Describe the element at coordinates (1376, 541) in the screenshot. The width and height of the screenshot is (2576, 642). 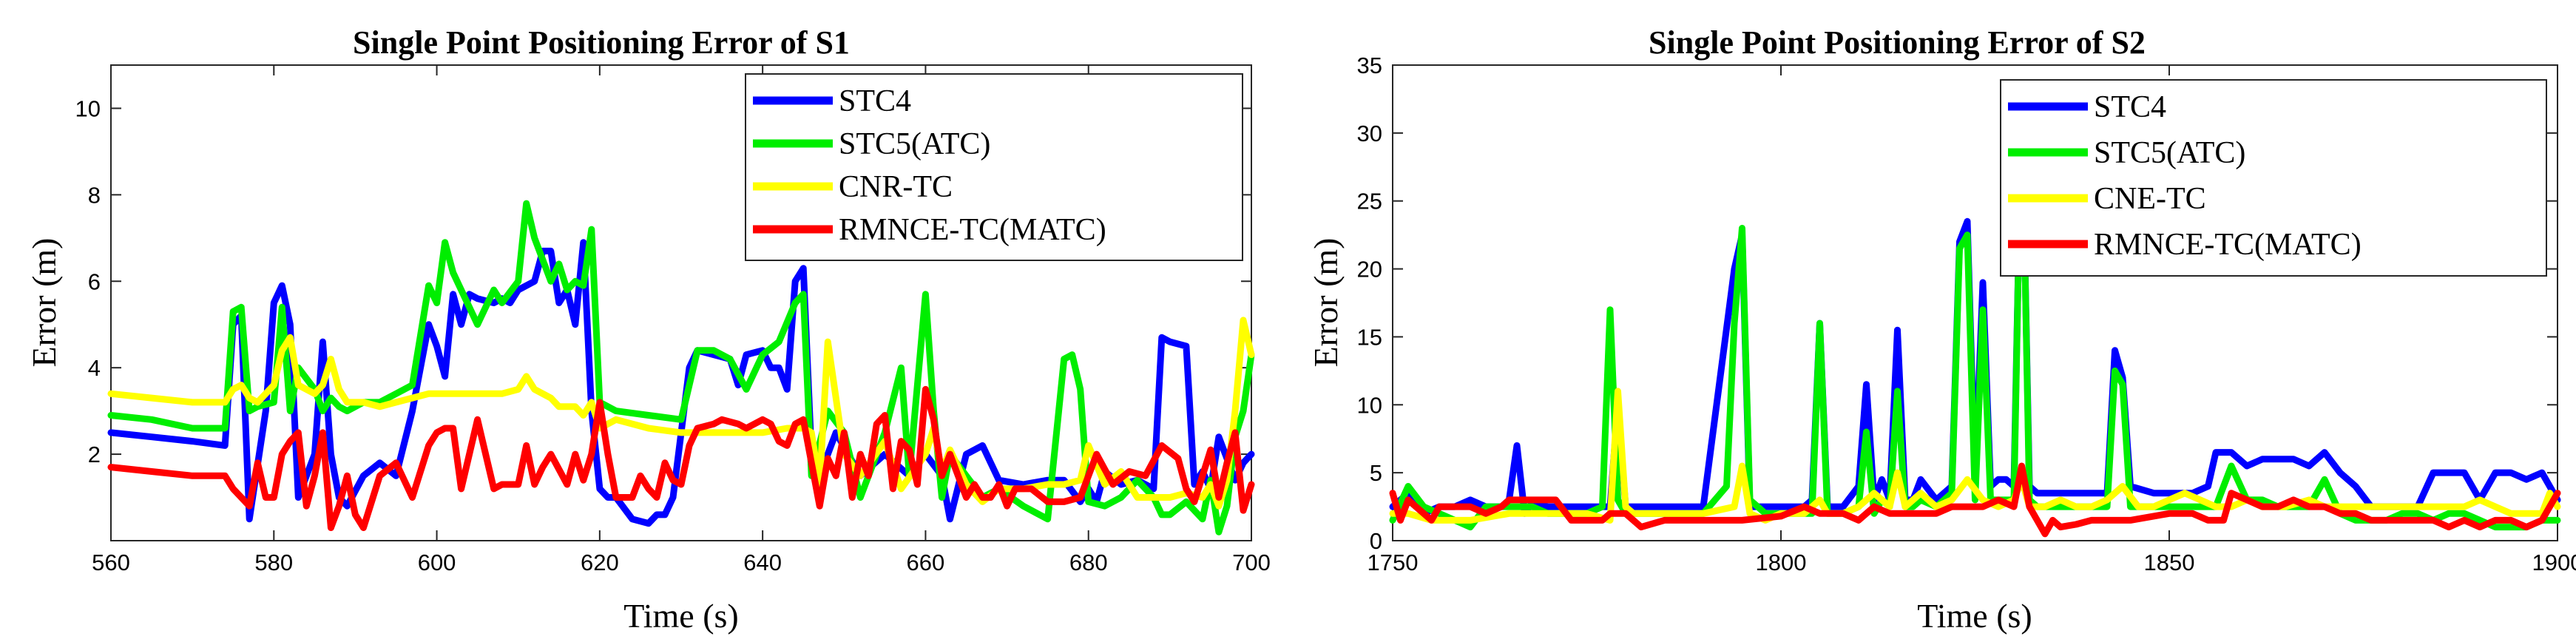
I see `chart-s2-ytick-label: 0` at that location.